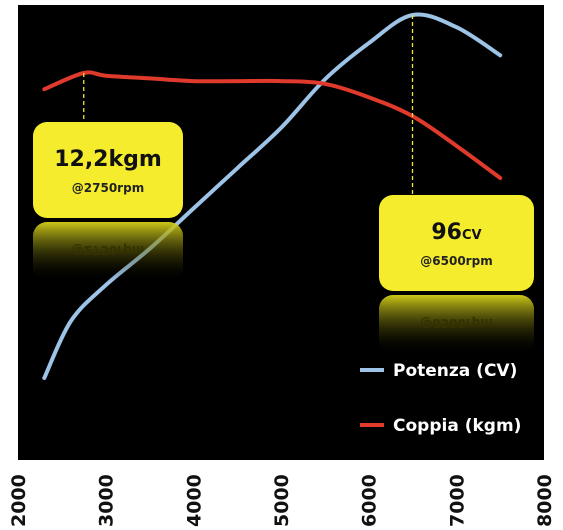 The width and height of the screenshot is (563, 530). I want to click on x-tick-label: 3000, so click(107, 500).